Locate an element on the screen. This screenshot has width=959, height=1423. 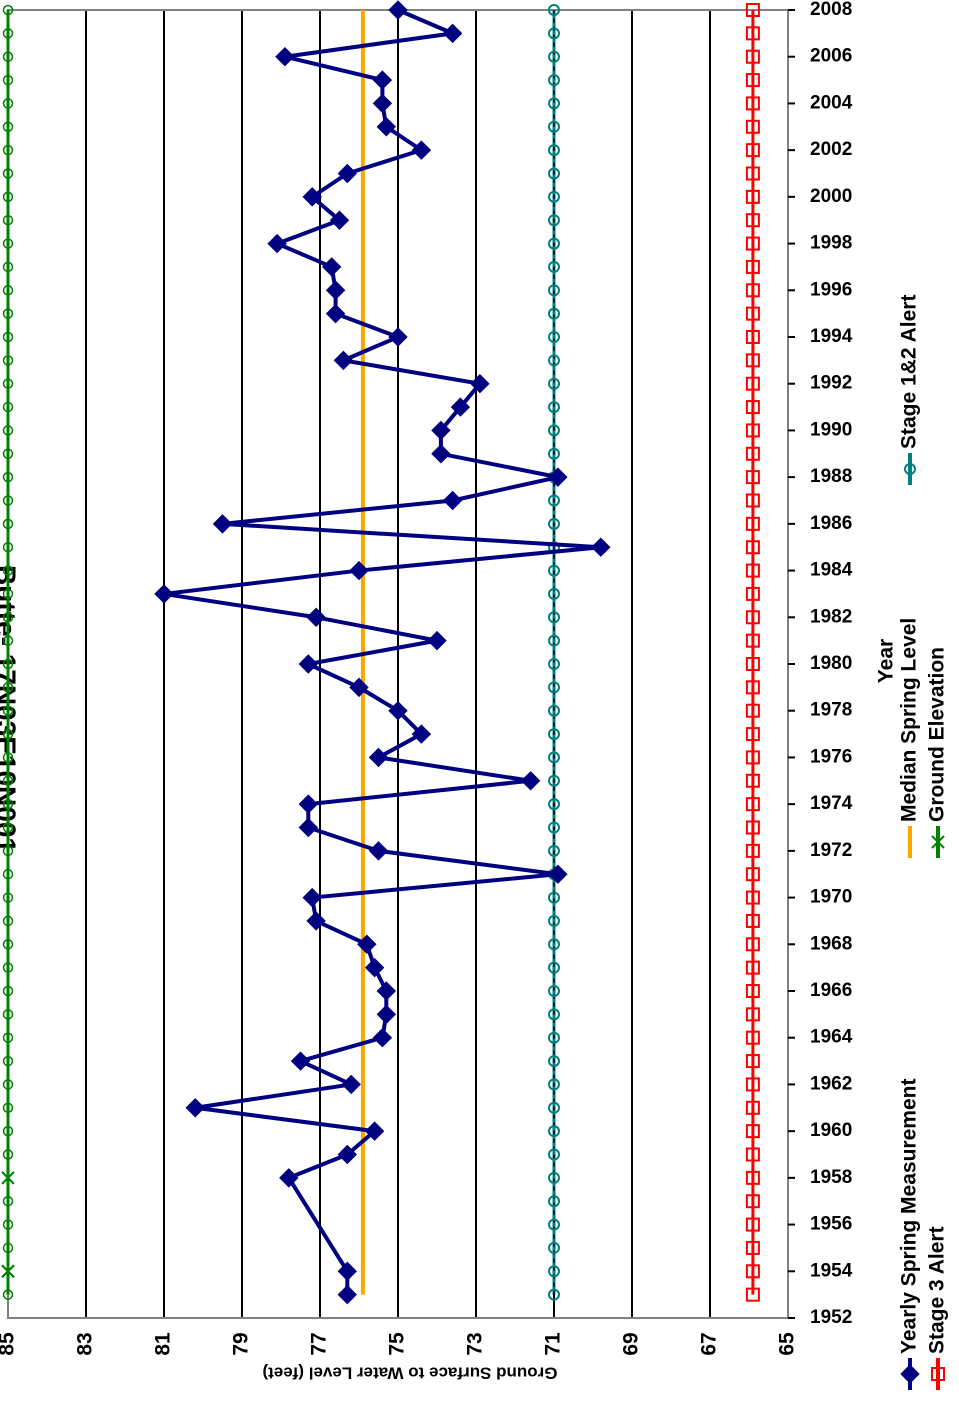
x-tick-label-1972: 1972 is located at coordinates (831, 850).